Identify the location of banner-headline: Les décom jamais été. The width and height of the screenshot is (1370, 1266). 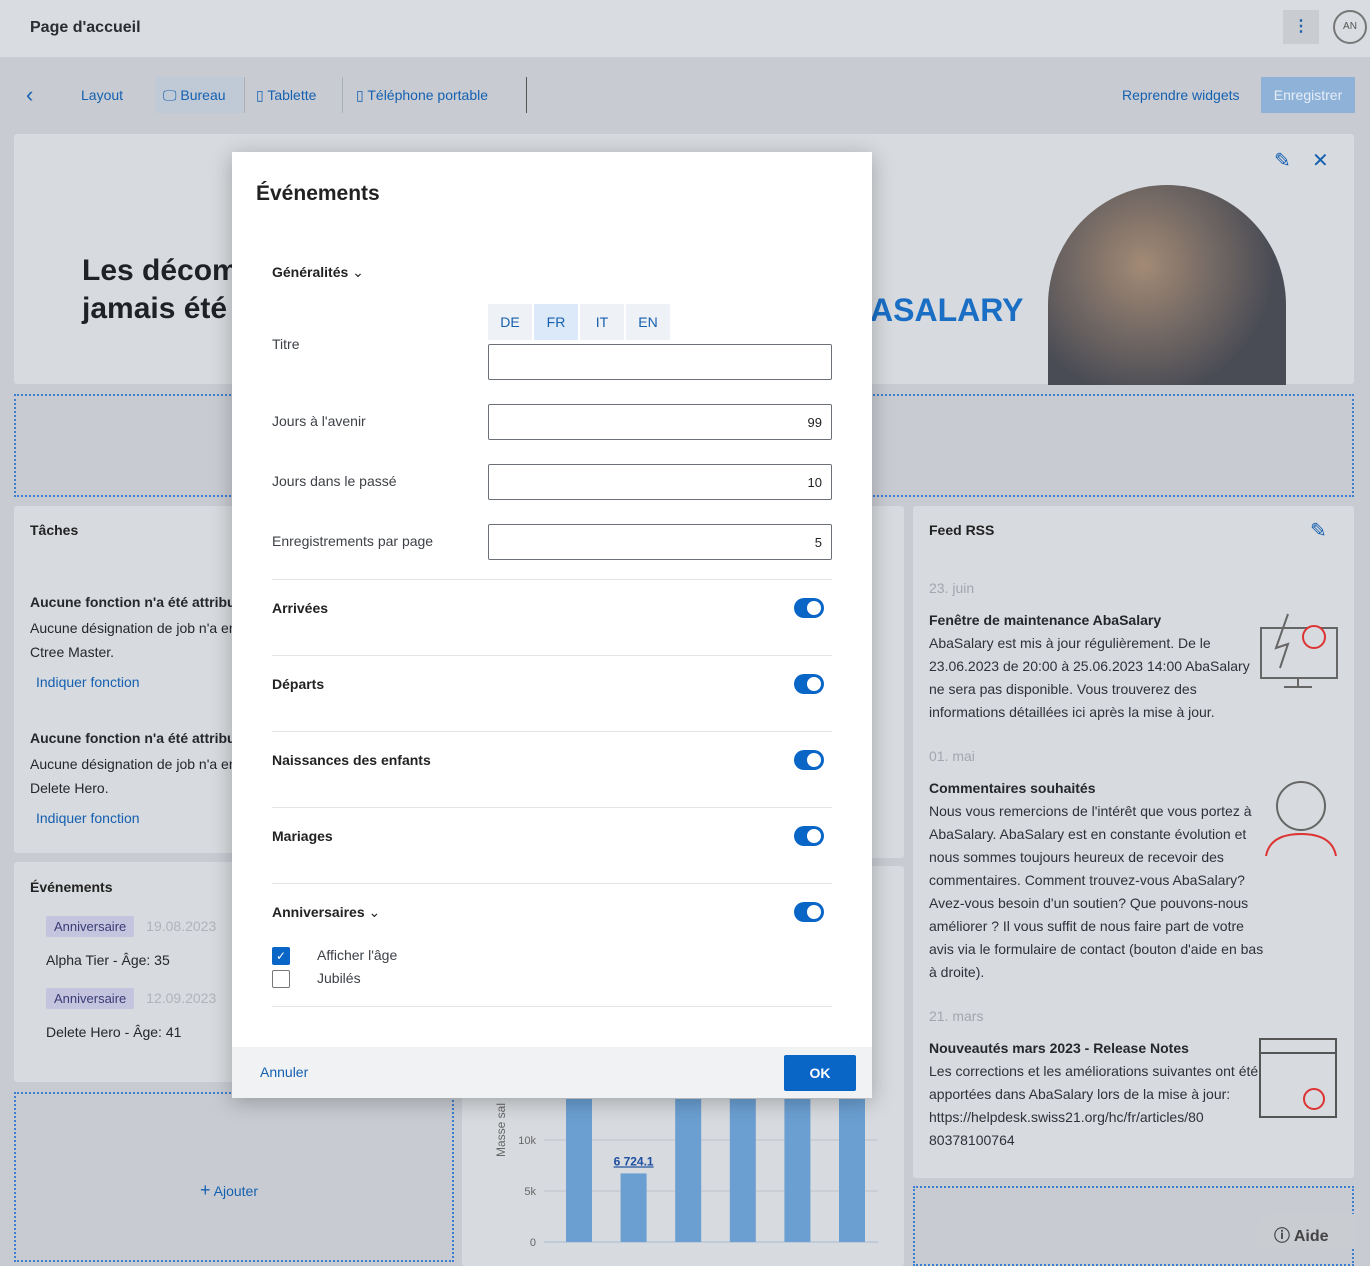
(160, 289).